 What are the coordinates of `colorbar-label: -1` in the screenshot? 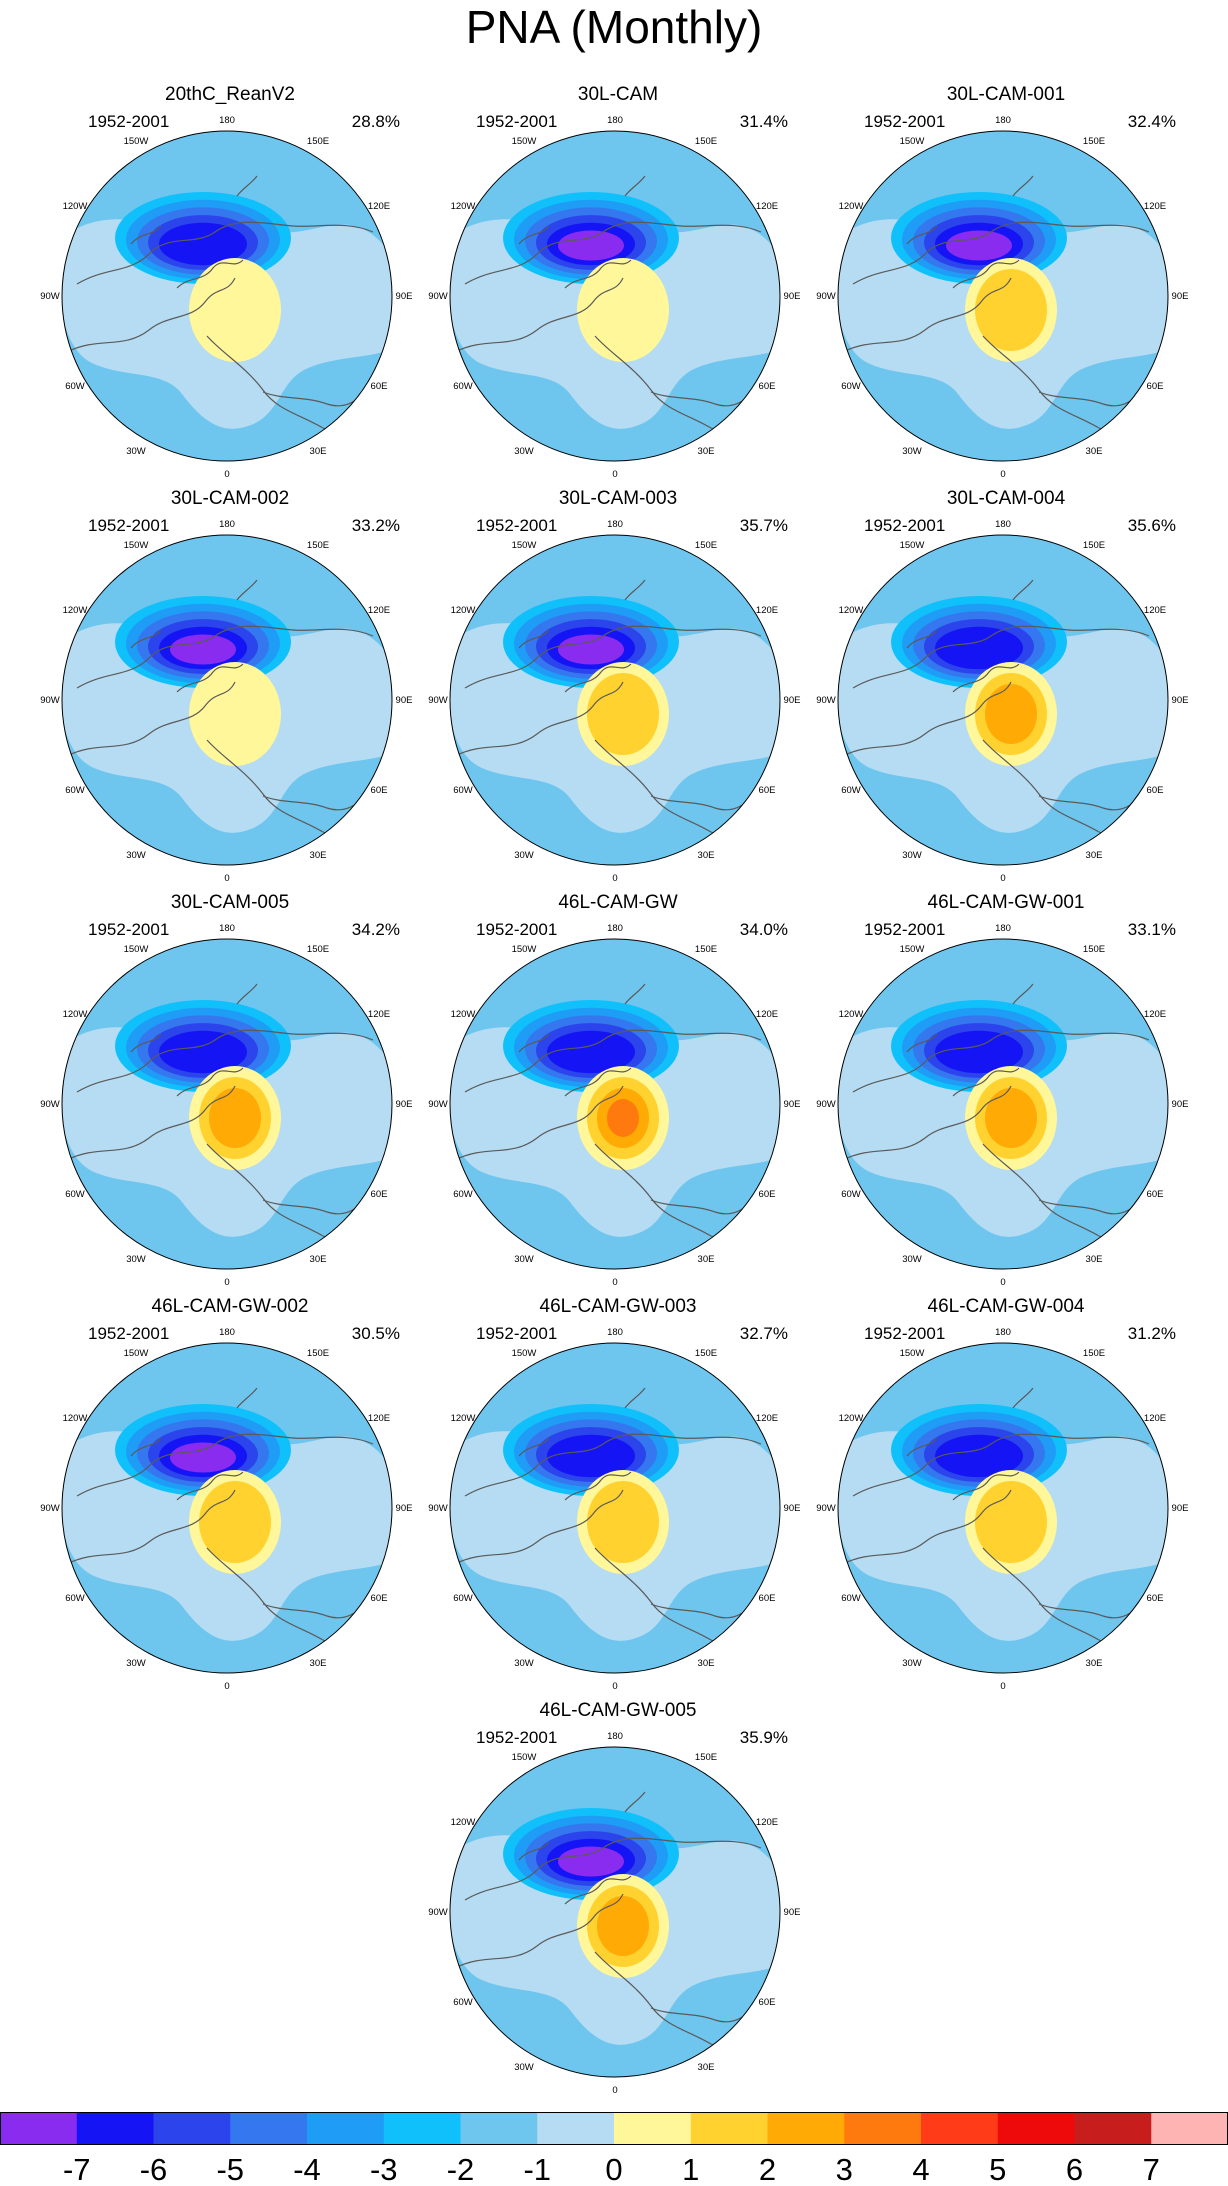 It's located at (537, 2169).